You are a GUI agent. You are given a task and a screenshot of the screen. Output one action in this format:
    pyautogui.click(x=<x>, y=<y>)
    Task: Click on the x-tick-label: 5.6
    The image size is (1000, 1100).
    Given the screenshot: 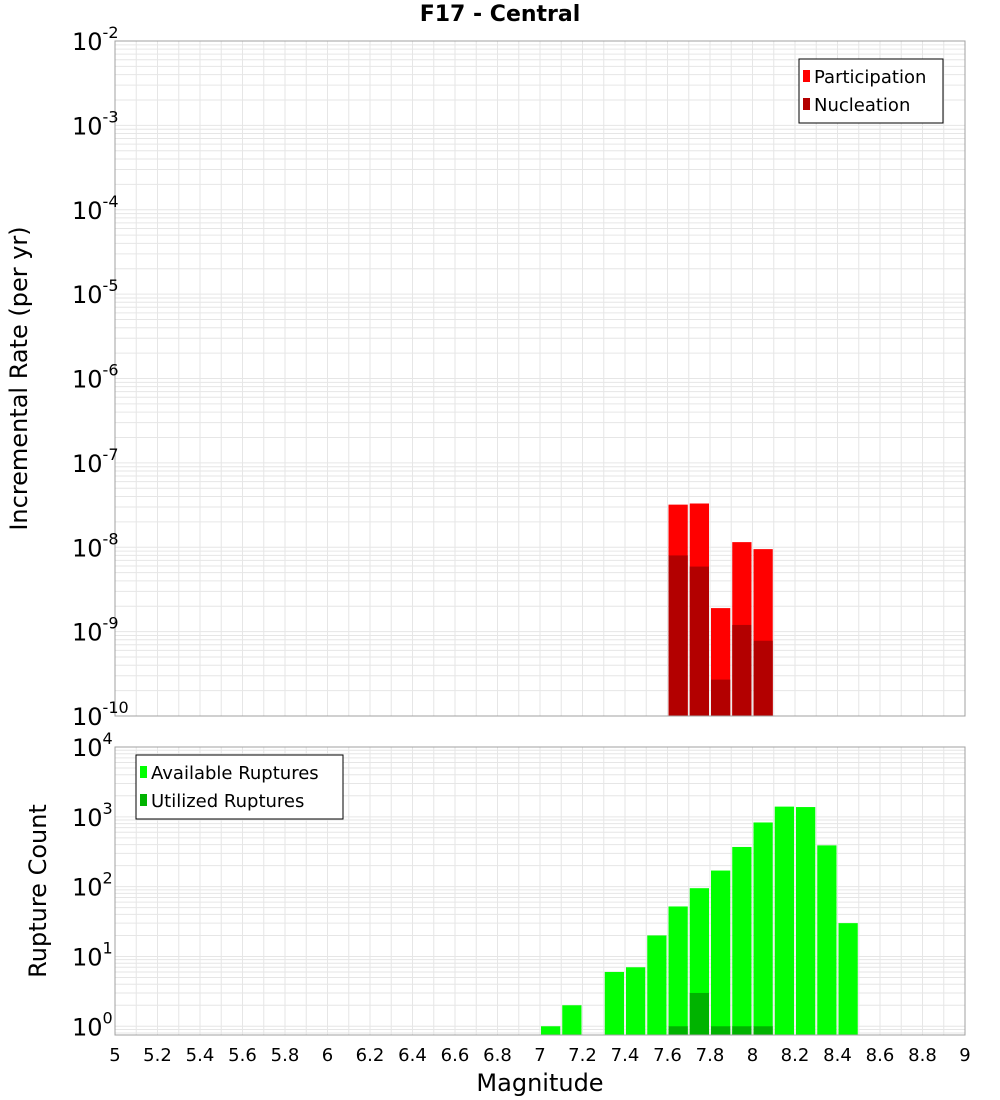 What is the action you would take?
    pyautogui.click(x=242, y=1055)
    